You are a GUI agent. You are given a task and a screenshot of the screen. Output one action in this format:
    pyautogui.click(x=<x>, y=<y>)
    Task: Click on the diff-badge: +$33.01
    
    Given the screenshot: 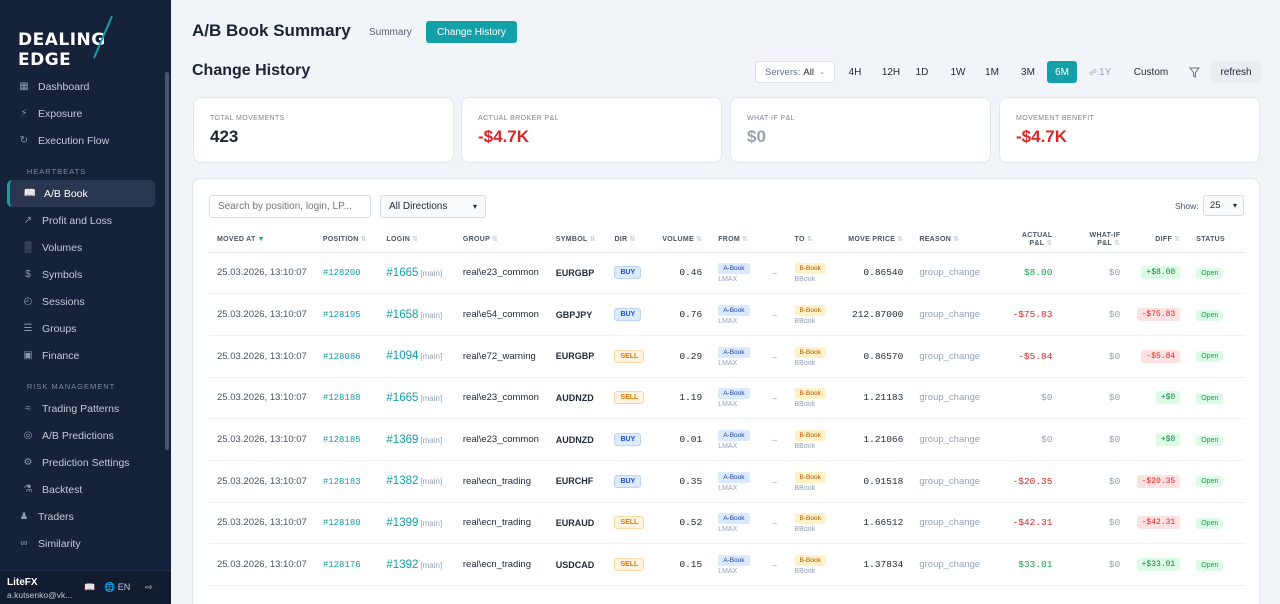 What is the action you would take?
    pyautogui.click(x=1158, y=565)
    